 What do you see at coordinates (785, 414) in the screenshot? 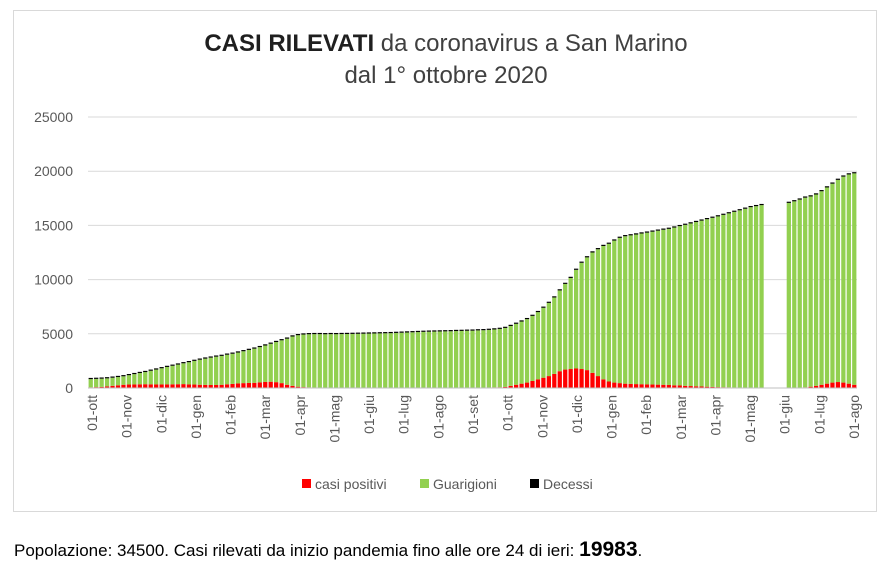
I see `x-tick-label: 01-giu` at bounding box center [785, 414].